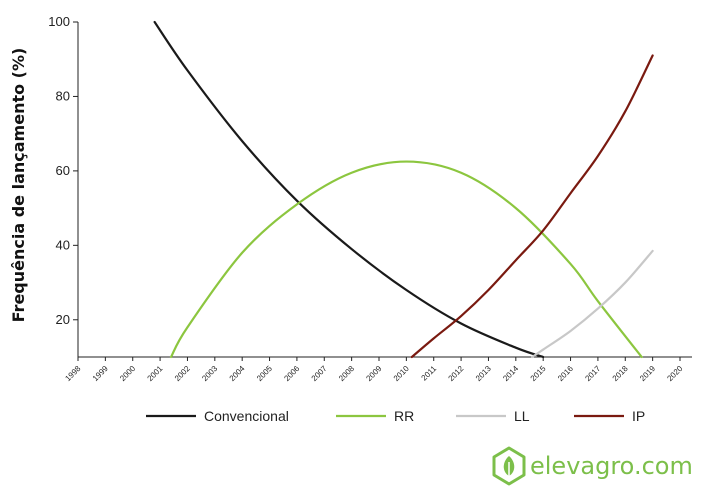  I want to click on x-tick-label: 2002, so click(182, 373).